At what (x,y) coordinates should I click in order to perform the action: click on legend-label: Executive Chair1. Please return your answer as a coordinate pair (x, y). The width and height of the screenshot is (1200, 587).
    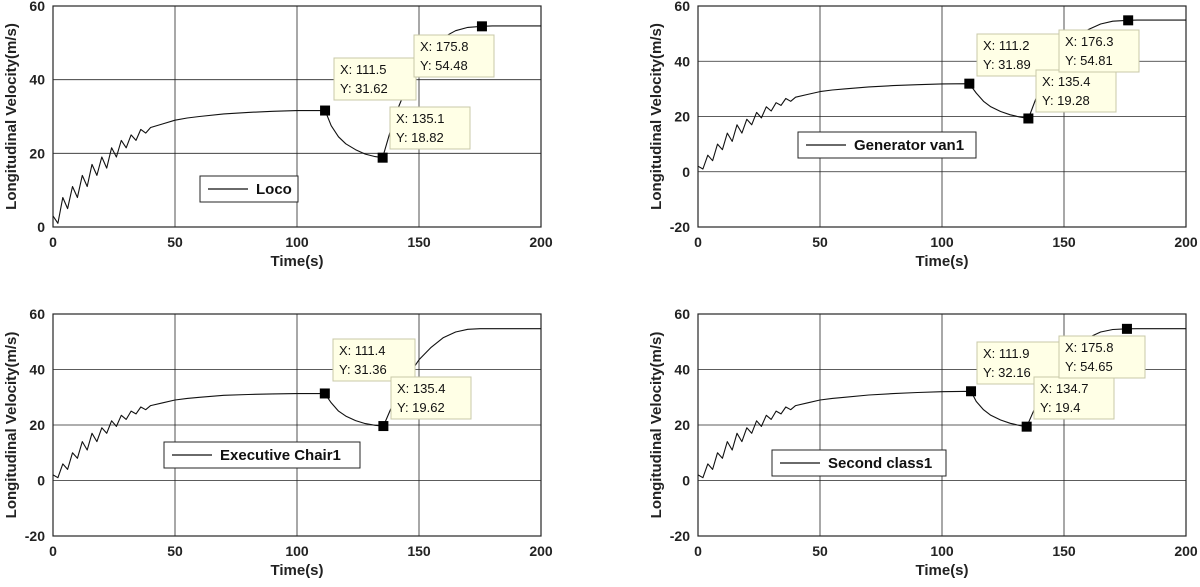
    Looking at the image, I should click on (280, 455).